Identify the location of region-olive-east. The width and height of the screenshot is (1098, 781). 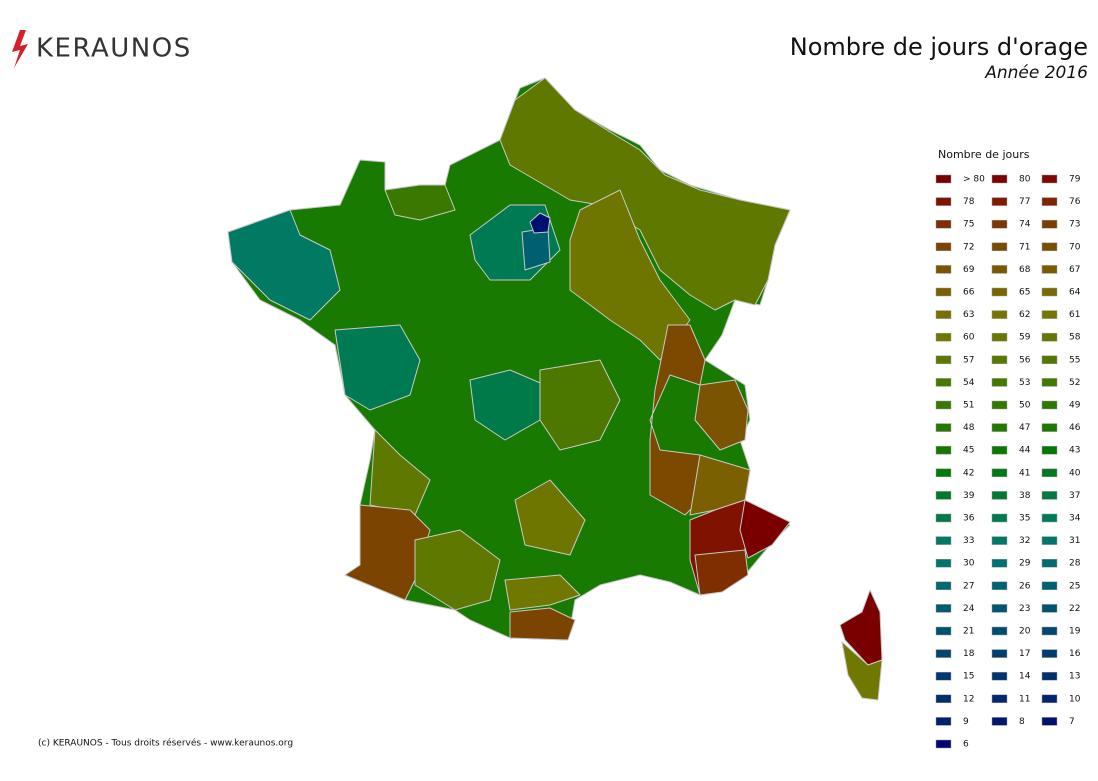
(630, 275).